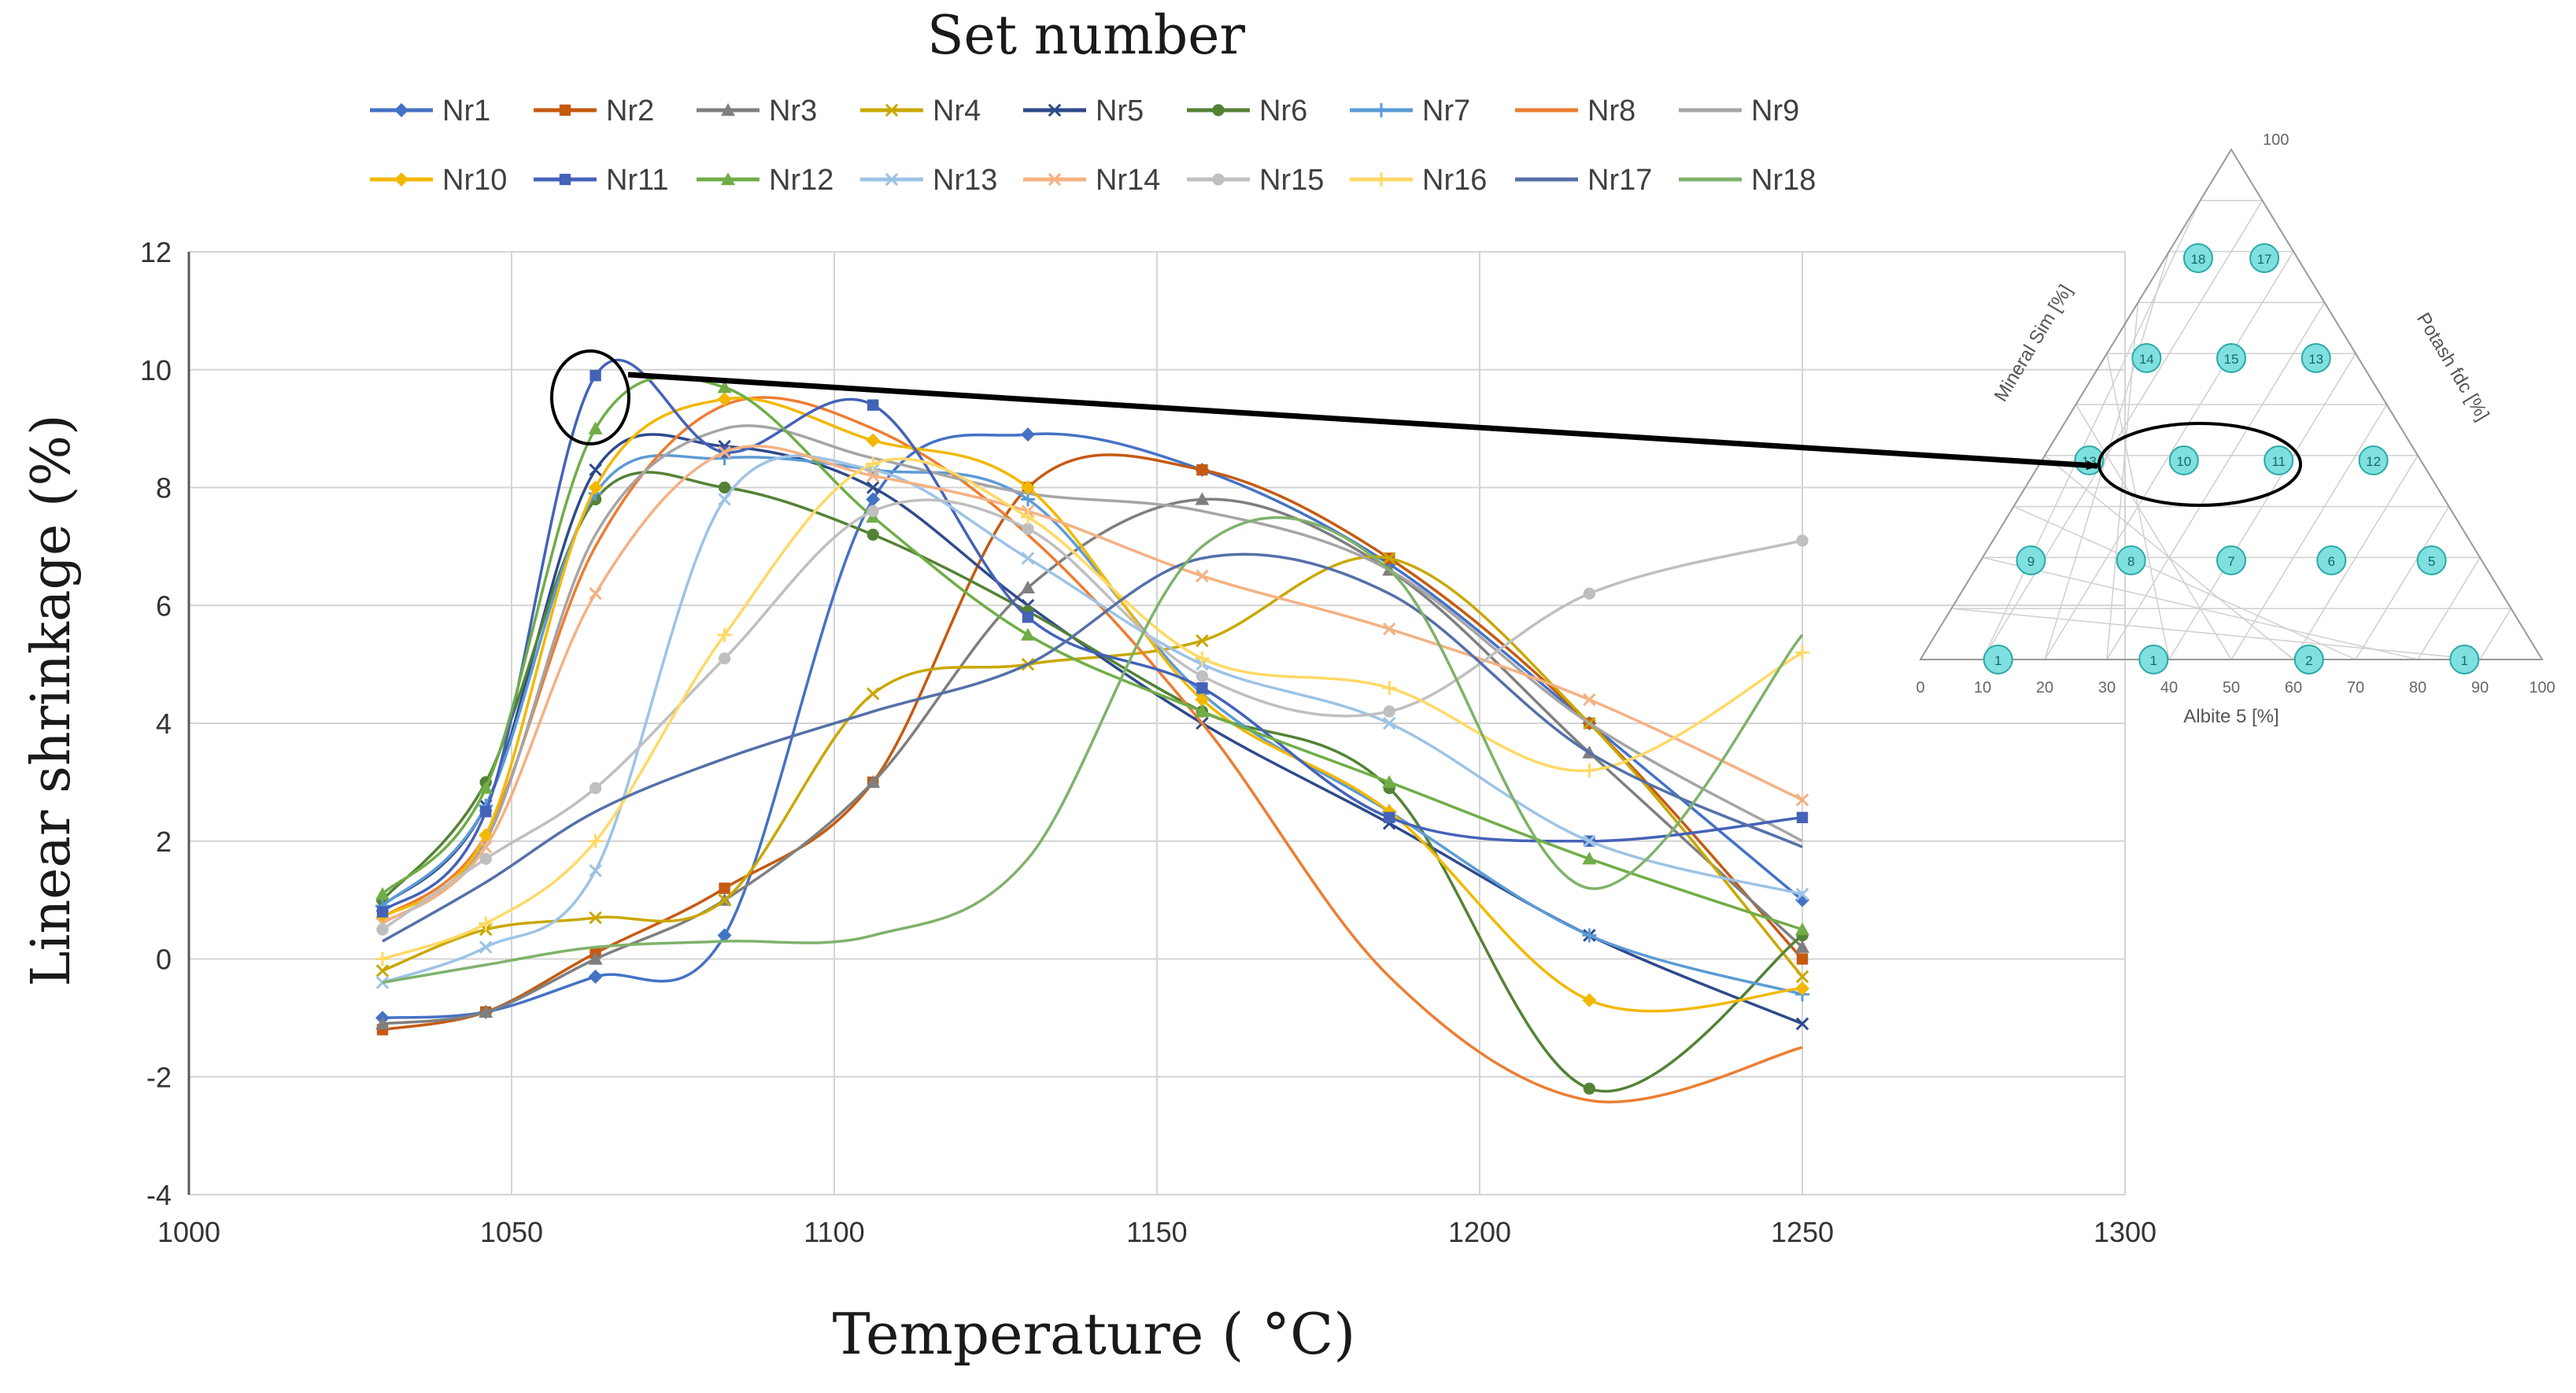  What do you see at coordinates (1982, 687) in the screenshot?
I see `ternary-tick-label: 10` at bounding box center [1982, 687].